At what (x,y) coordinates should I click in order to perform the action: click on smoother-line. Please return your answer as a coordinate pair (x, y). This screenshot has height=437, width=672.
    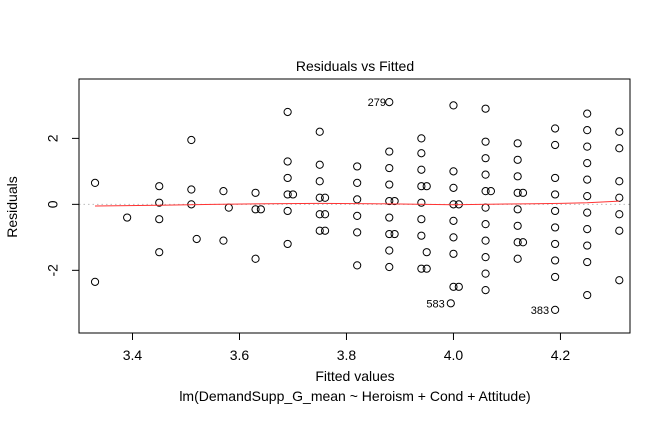
    Looking at the image, I should click on (357, 203).